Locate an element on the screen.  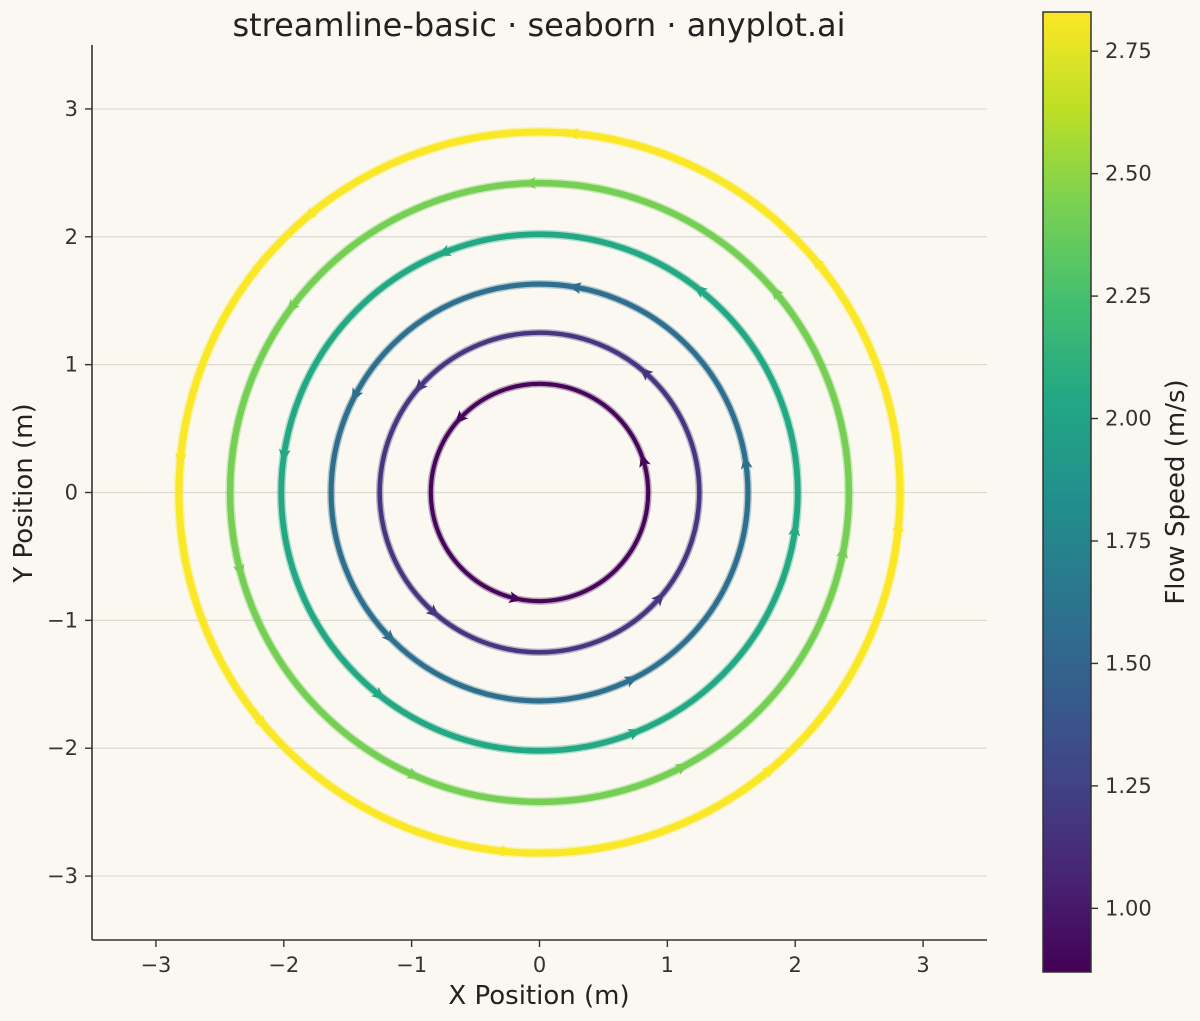
x-tick-label: 3 is located at coordinates (922, 965).